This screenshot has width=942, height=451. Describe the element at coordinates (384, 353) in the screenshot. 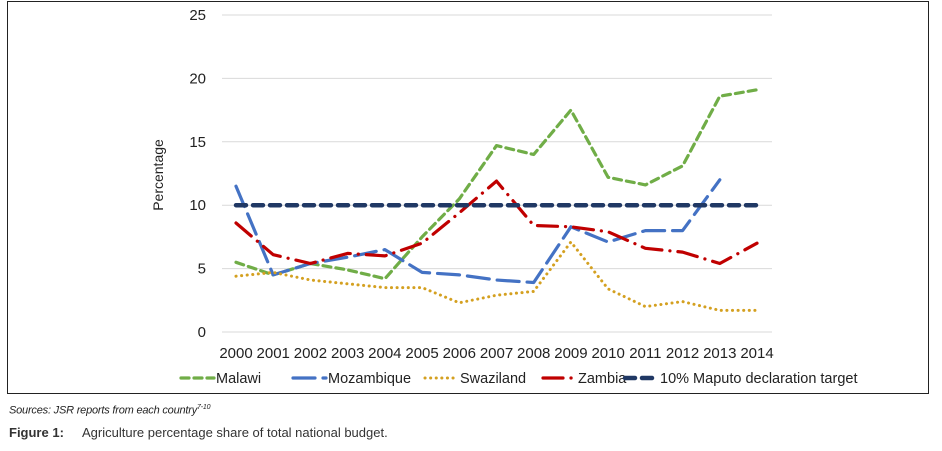

I see `x-tick-label: 2004` at that location.